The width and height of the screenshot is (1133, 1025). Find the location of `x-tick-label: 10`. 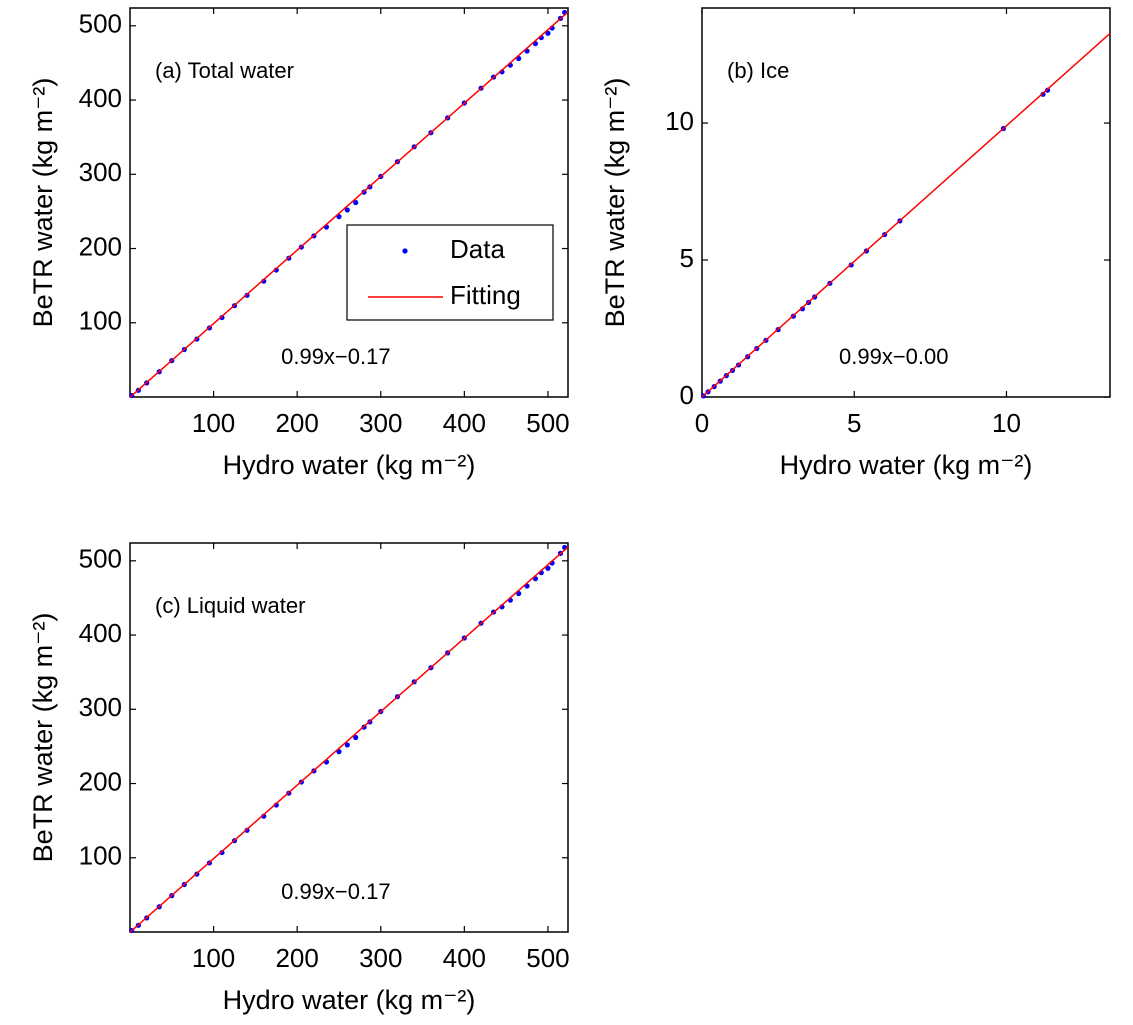

x-tick-label: 10 is located at coordinates (1006, 423).